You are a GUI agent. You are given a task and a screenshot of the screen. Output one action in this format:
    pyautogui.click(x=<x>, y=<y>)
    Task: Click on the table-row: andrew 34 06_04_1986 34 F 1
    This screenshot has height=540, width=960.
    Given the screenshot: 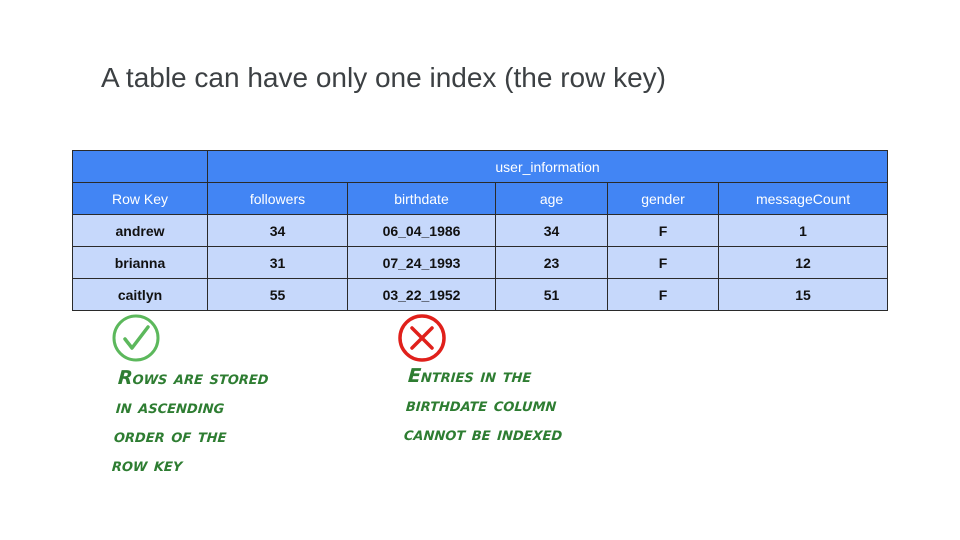 What is the action you would take?
    pyautogui.click(x=480, y=230)
    